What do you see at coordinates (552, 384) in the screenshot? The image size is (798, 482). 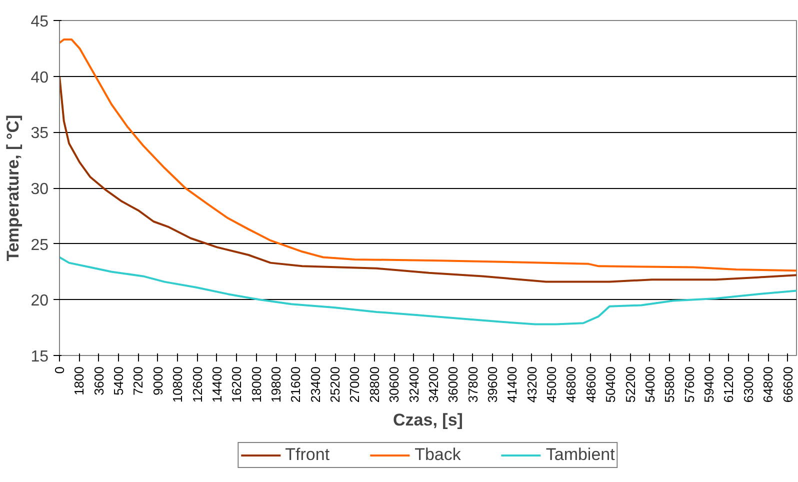 I see `x-tick-label: 45000` at bounding box center [552, 384].